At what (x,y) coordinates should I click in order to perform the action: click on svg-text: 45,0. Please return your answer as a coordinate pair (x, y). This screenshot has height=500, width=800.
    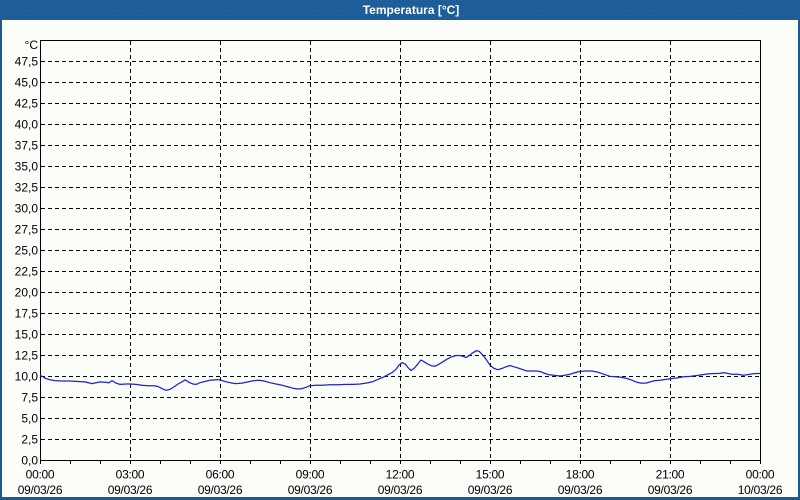
    Looking at the image, I should click on (27, 83).